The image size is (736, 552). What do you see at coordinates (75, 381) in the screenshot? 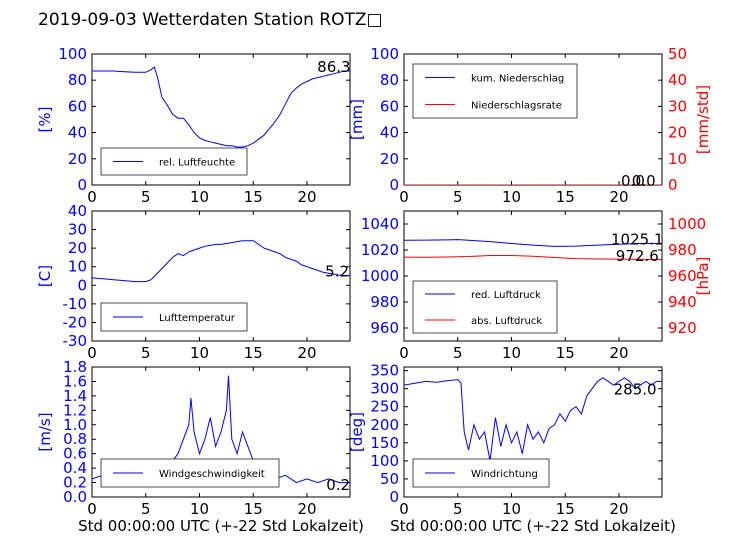
I see `y-tick-label: 1.6` at bounding box center [75, 381].